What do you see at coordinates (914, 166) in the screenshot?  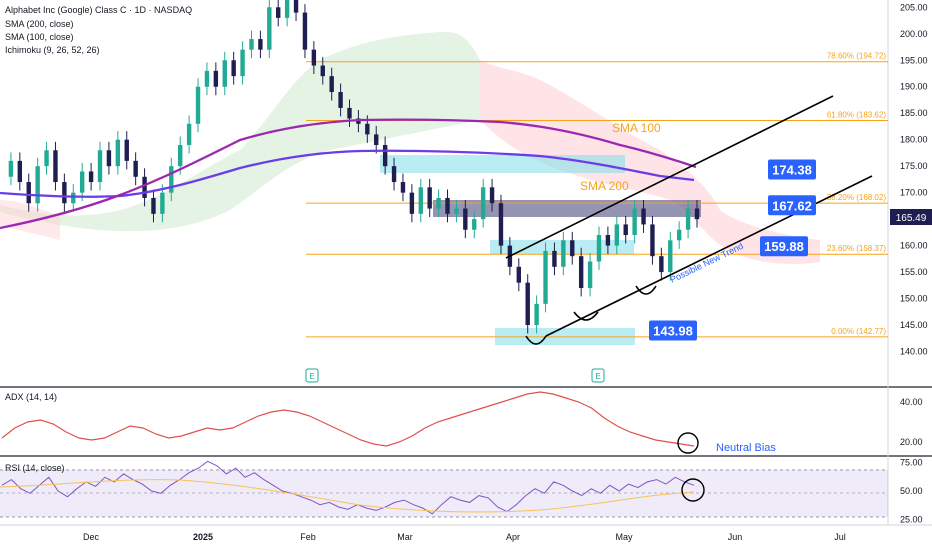 I see `price-tick-label: 175.00` at bounding box center [914, 166].